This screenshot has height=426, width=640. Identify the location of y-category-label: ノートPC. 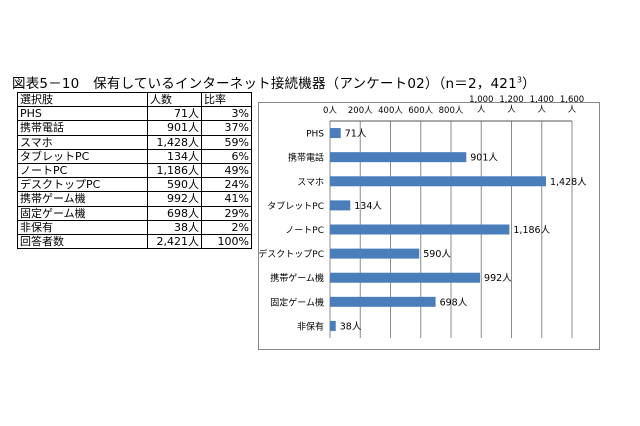
(304, 231).